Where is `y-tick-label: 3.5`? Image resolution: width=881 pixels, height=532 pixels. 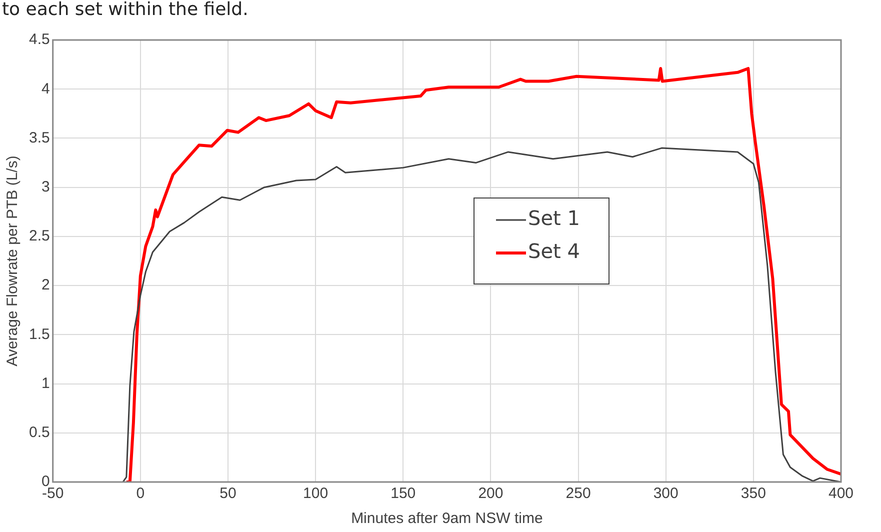 y-tick-label: 3.5 is located at coordinates (39, 137).